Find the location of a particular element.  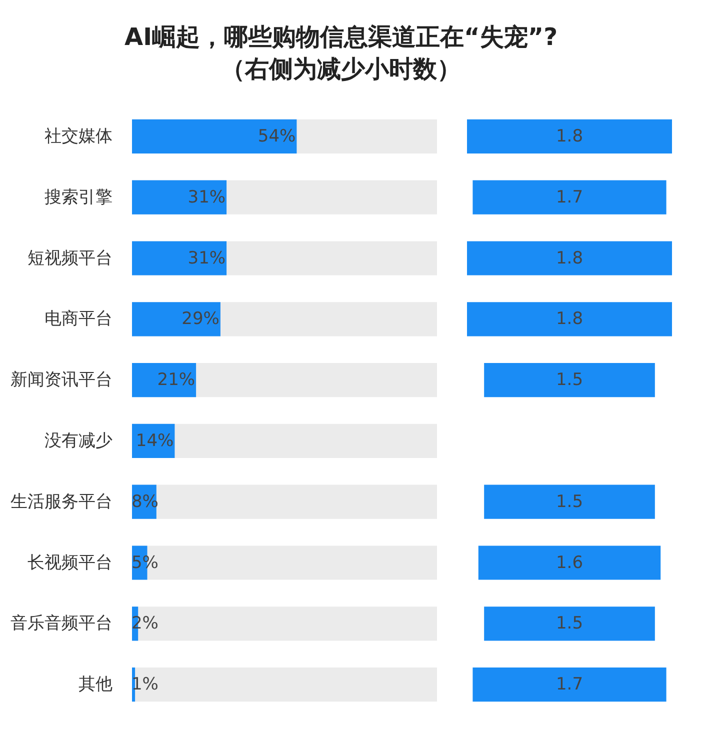

data-label: 21% is located at coordinates (176, 380).